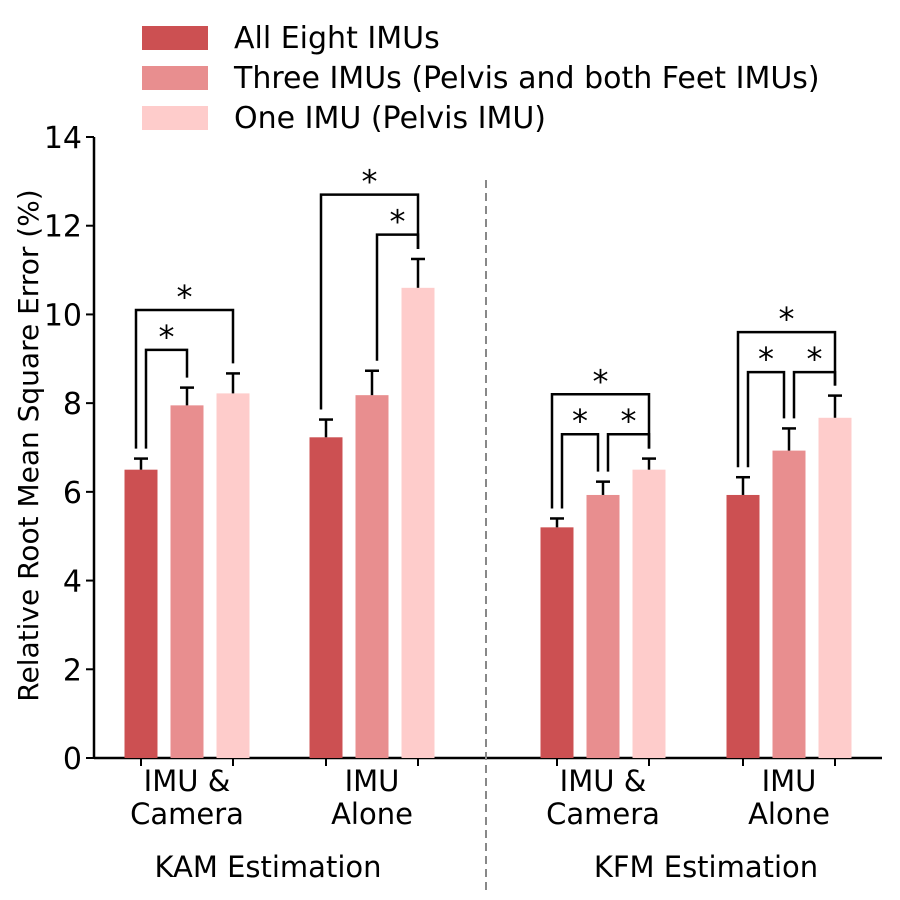 This screenshot has height=900, width=900. Describe the element at coordinates (390, 118) in the screenshot. I see `legend-label: One IMU (Pelvis IMU)` at that location.